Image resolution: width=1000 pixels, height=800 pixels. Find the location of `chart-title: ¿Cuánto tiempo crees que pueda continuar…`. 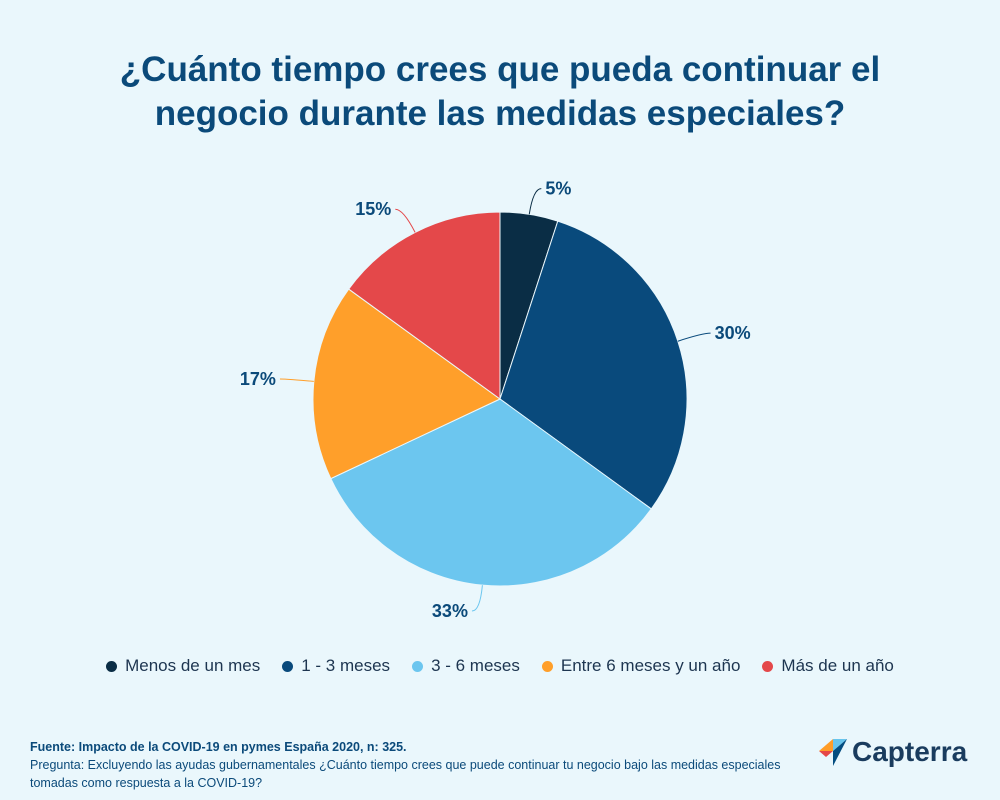

chart-title: ¿Cuánto tiempo crees que pueda continuar… is located at coordinates (500, 92).